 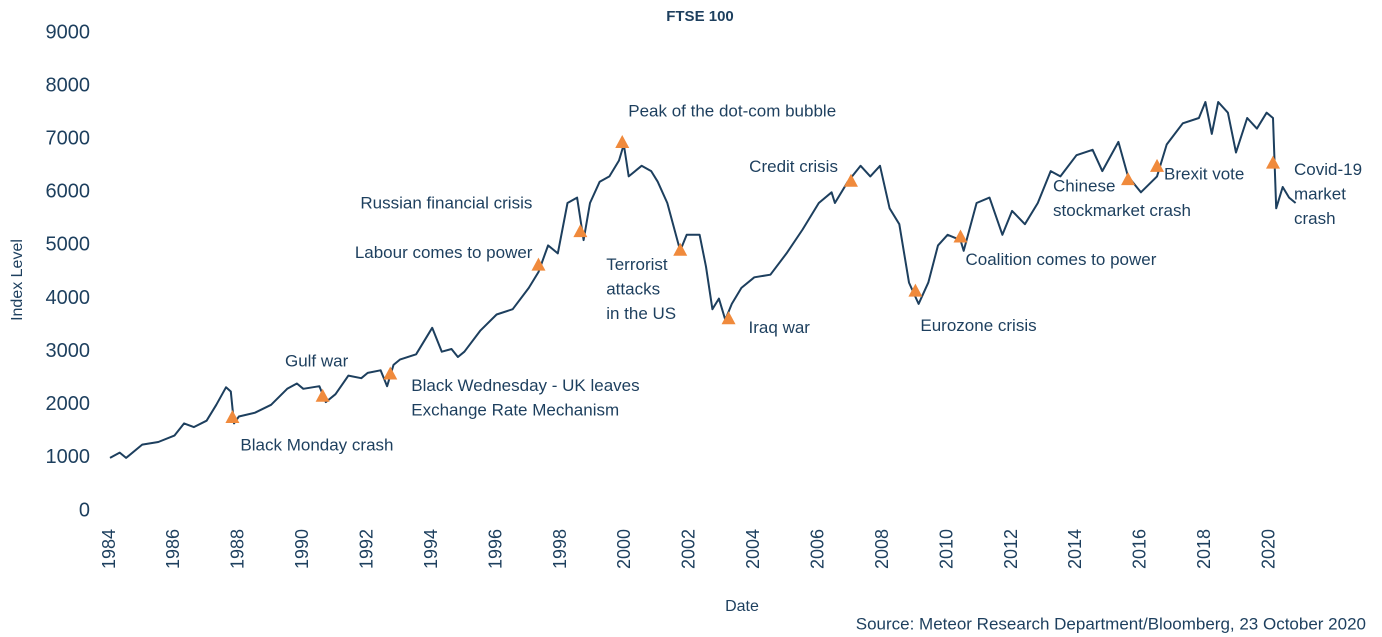 I want to click on event-label: Coalition comes to power, so click(x=1061, y=259).